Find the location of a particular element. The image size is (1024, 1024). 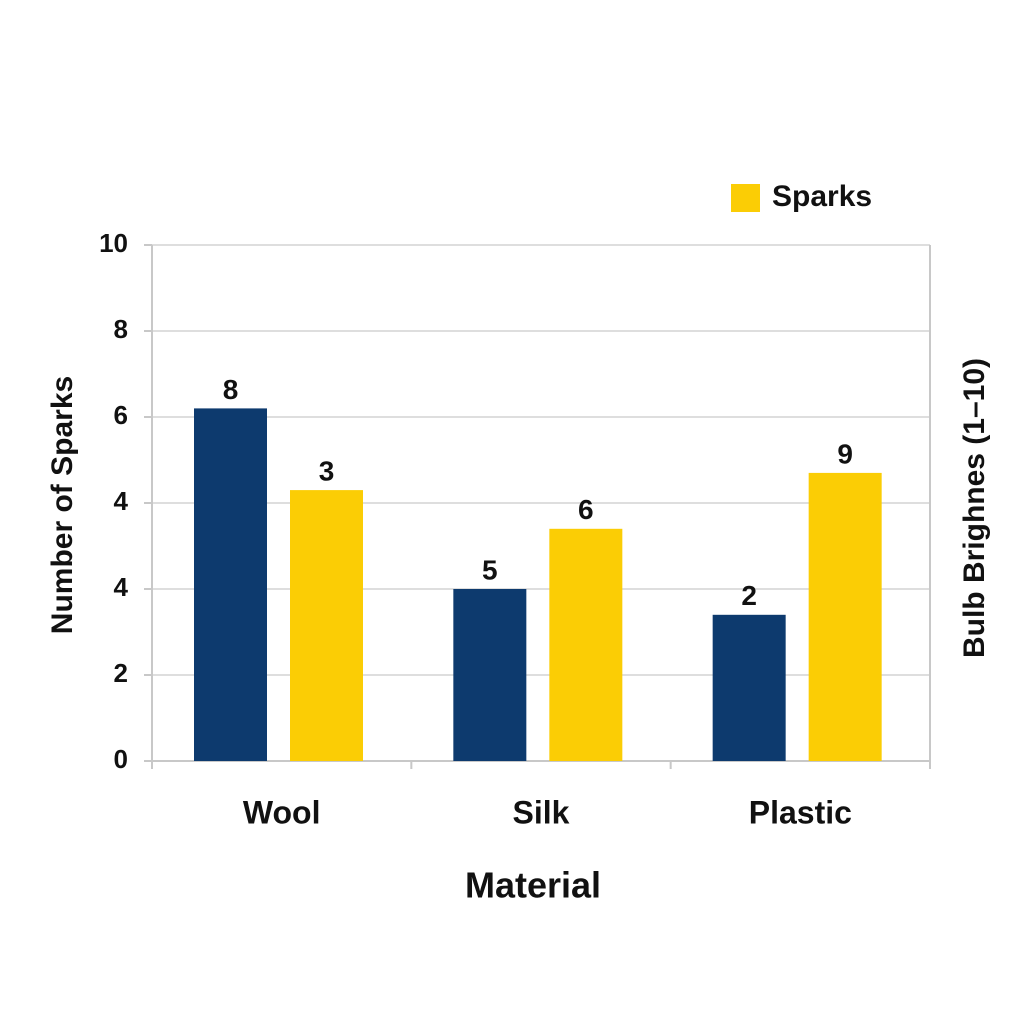

x-tick-label: Silk is located at coordinates (541, 812).